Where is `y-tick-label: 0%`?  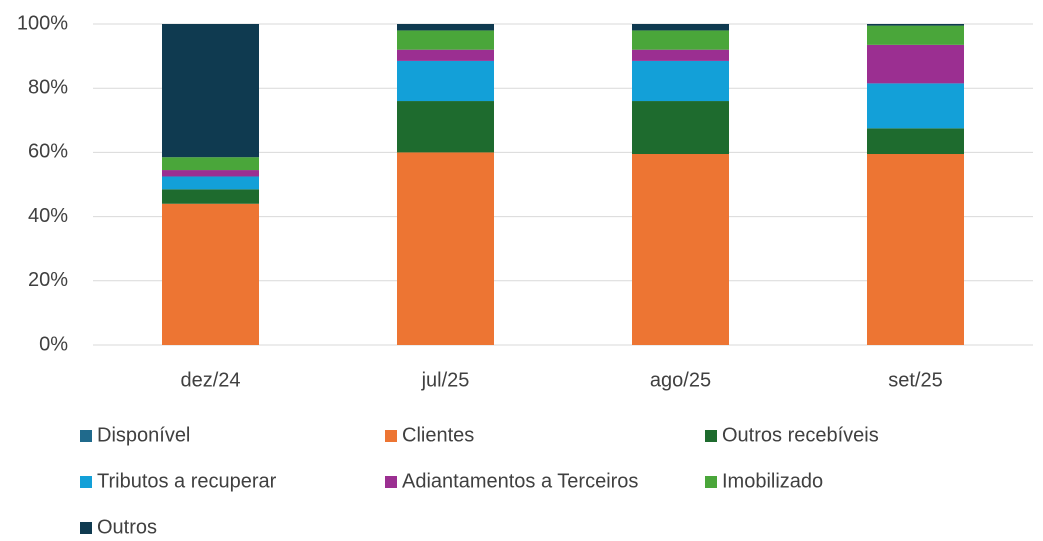
y-tick-label: 0% is located at coordinates (53, 344).